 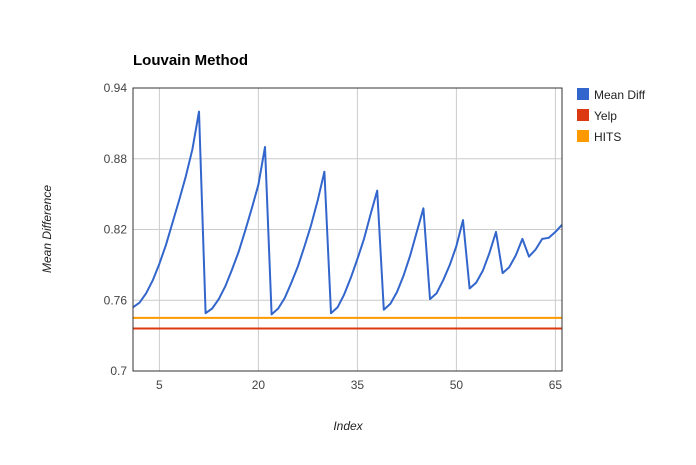 I want to click on legend-swatch-mean-diff, so click(x=583, y=94).